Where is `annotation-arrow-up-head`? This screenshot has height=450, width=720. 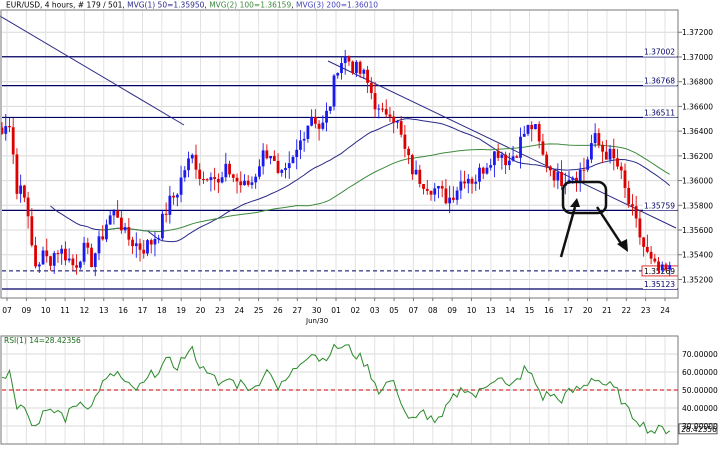 annotation-arrow-up-head is located at coordinates (575, 202).